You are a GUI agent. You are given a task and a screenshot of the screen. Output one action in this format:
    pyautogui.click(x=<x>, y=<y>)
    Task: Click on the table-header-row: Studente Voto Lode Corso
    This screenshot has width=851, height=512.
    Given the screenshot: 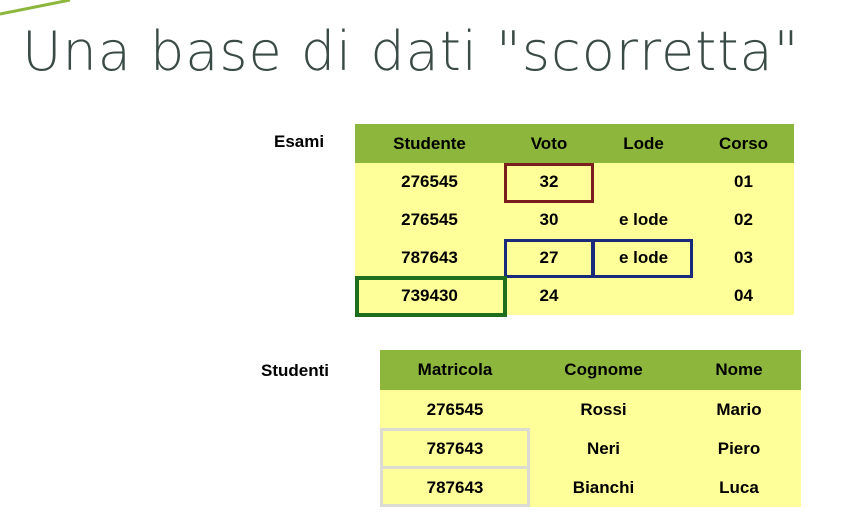 What is the action you would take?
    pyautogui.click(x=574, y=143)
    